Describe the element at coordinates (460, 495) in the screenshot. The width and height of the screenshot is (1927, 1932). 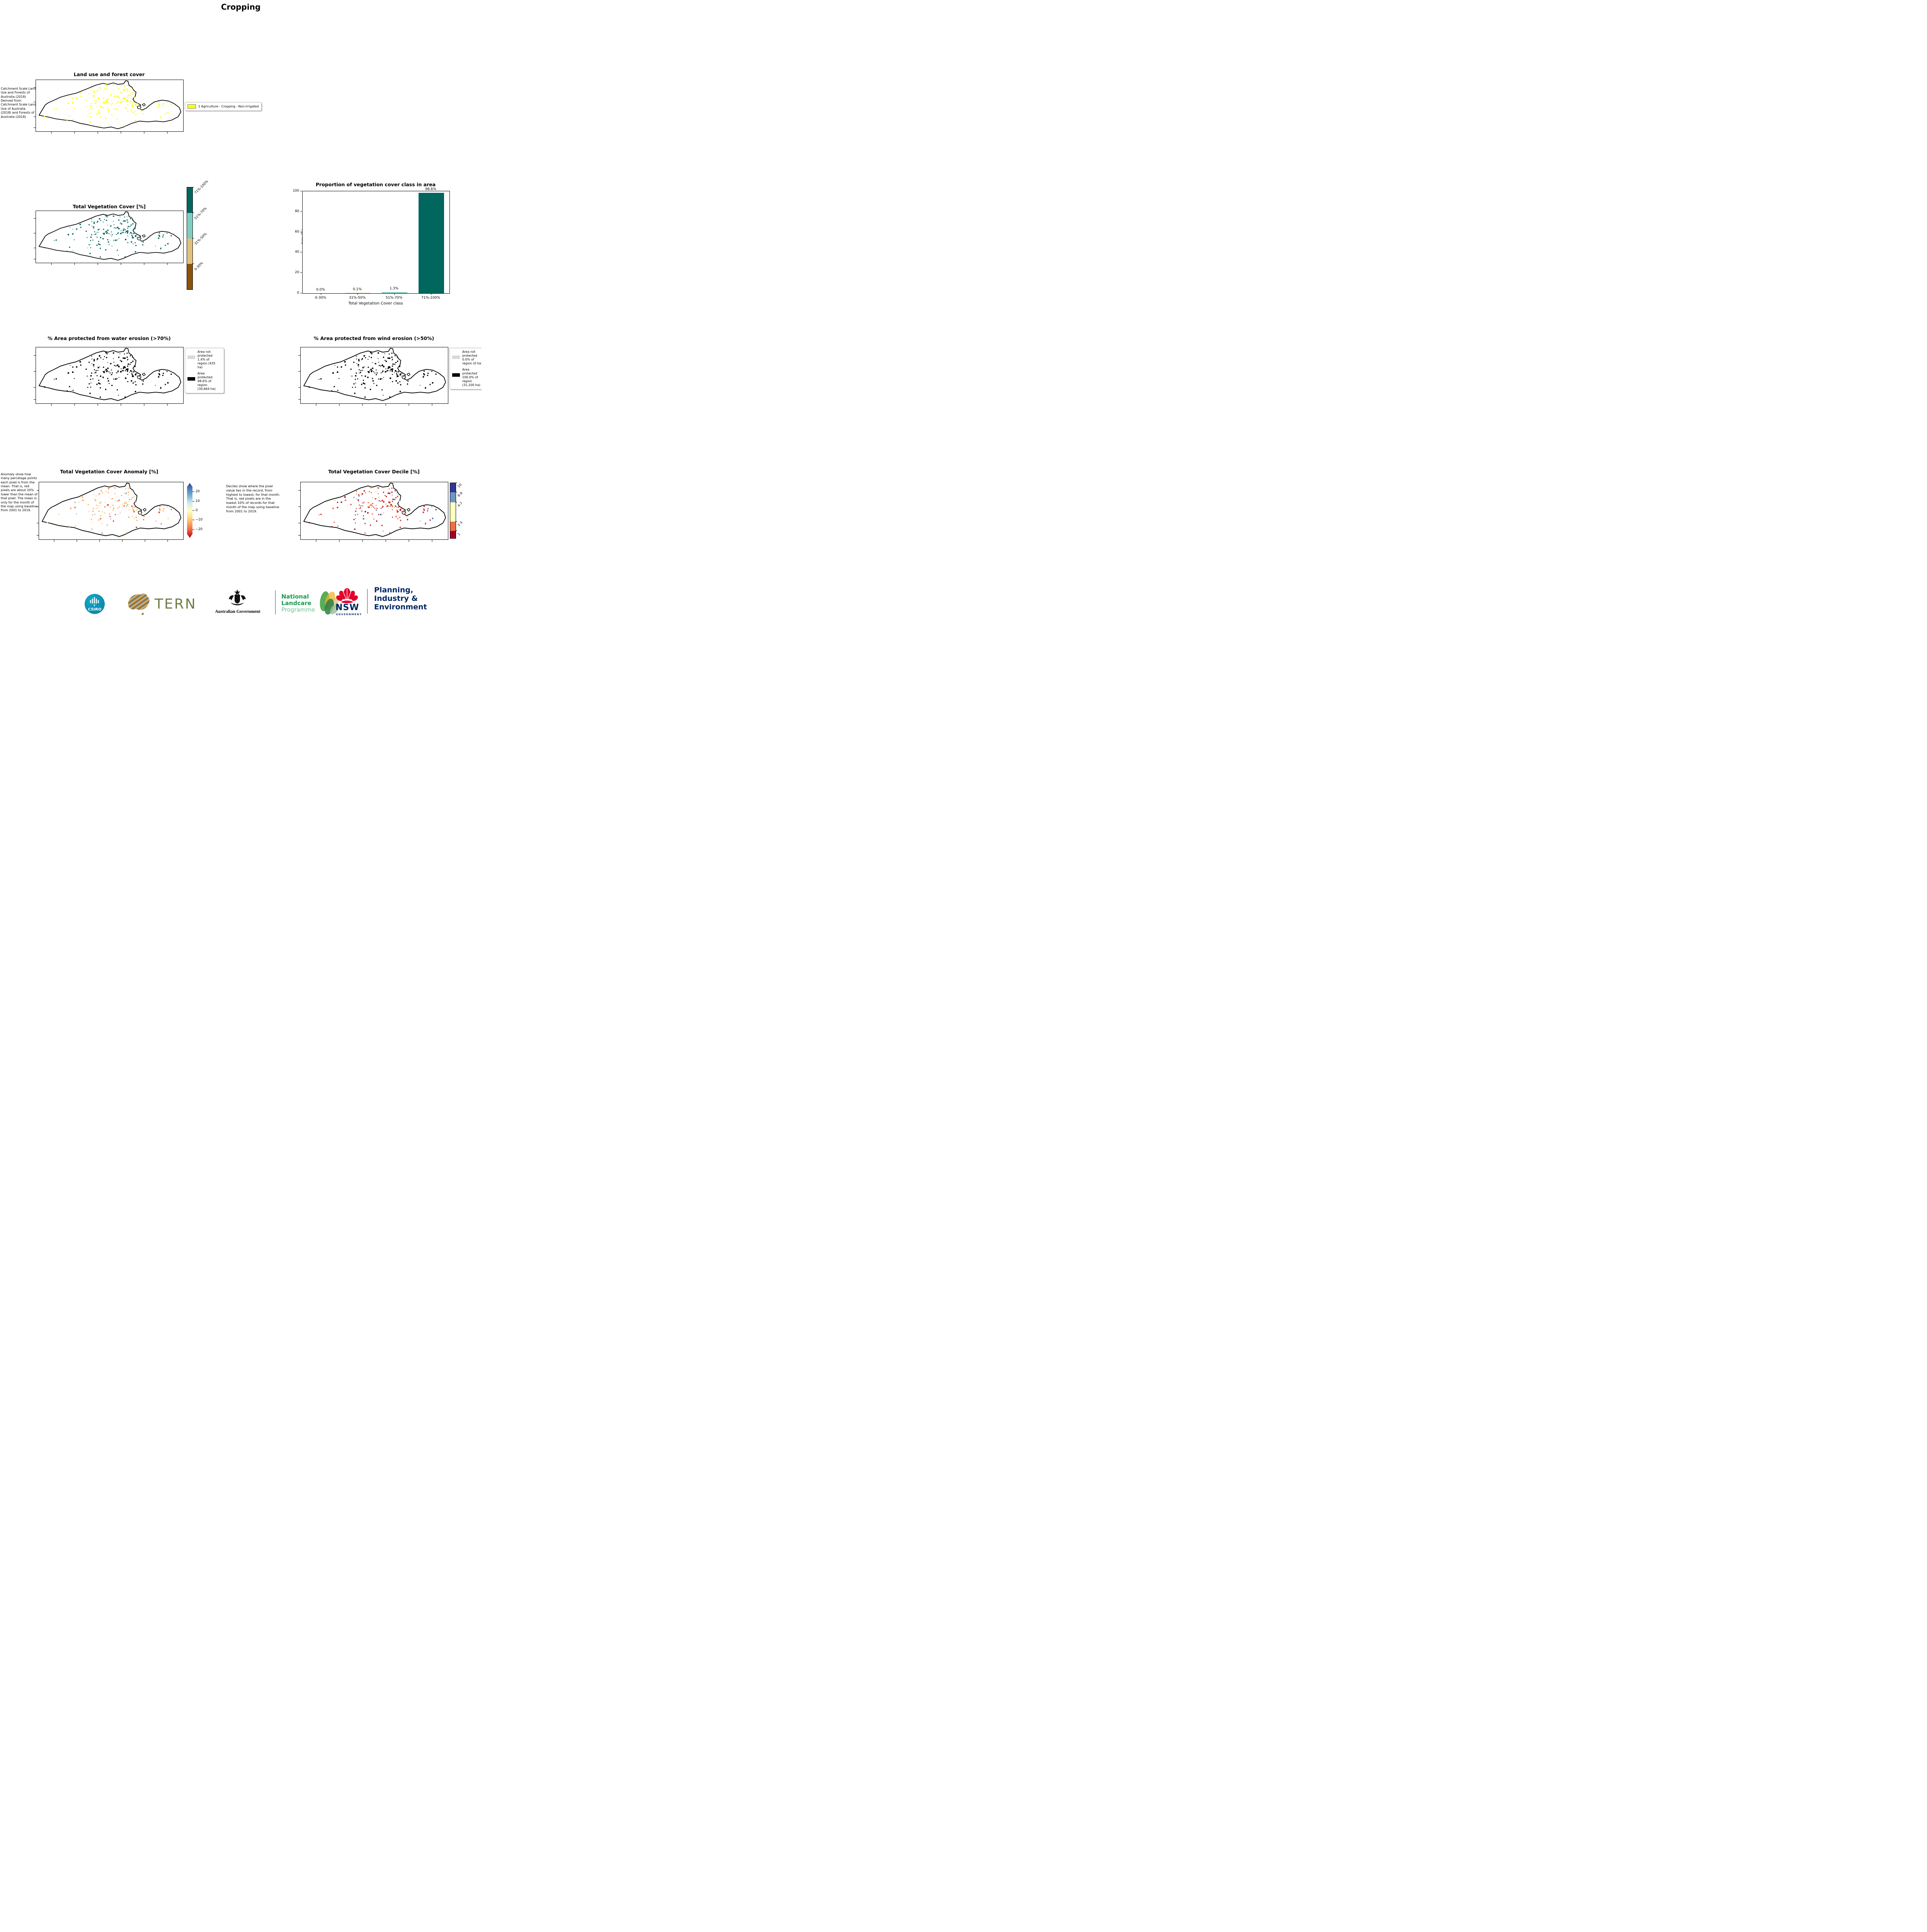
I see `colorbar-label: 8-9` at that location.